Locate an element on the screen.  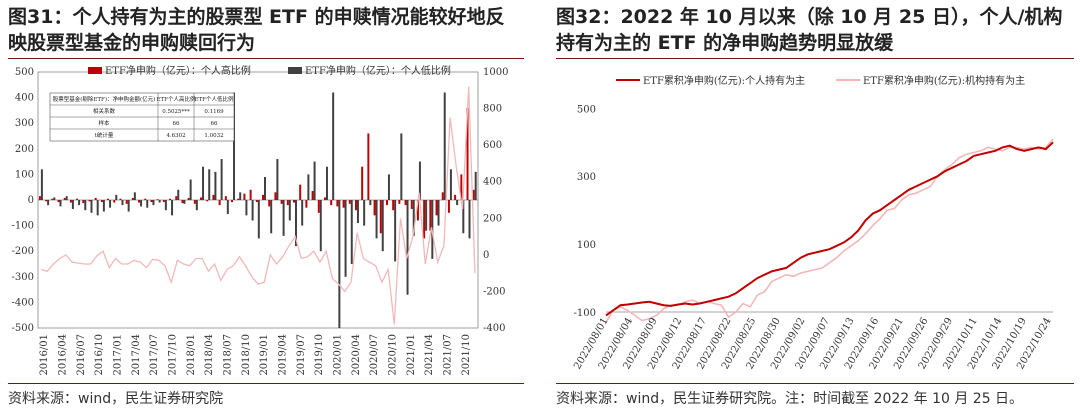
y-right-tick-label: -200 is located at coordinates (494, 291).